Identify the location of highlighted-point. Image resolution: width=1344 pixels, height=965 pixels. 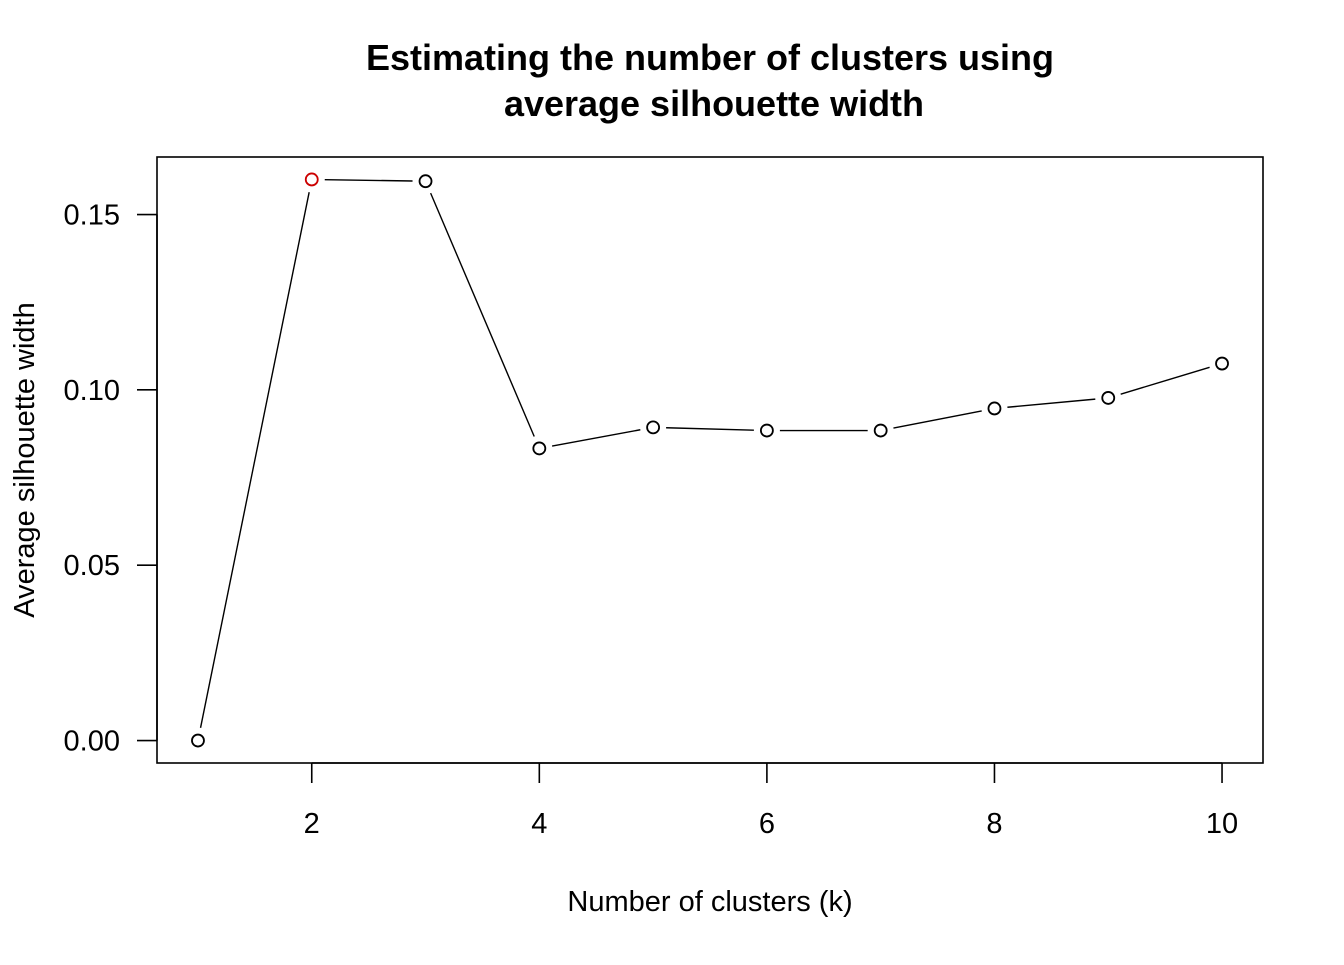
(311, 179).